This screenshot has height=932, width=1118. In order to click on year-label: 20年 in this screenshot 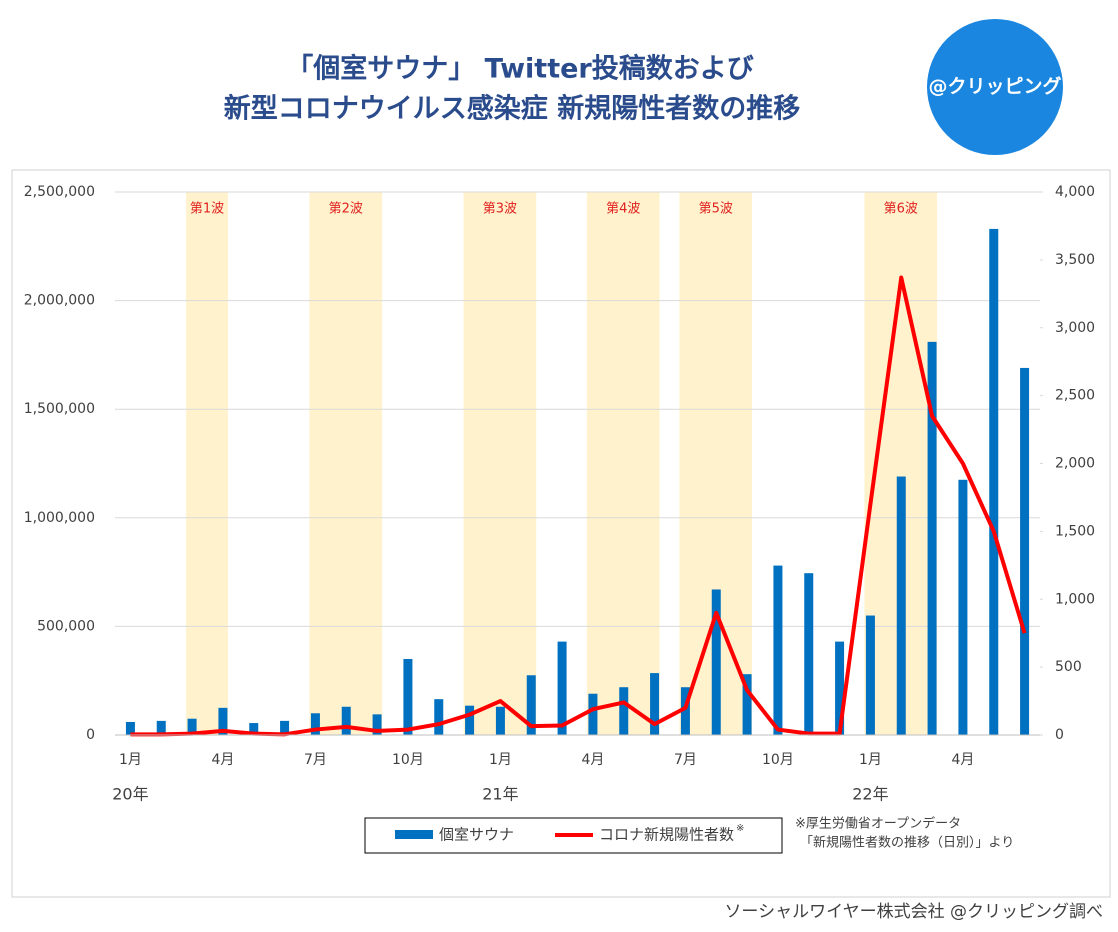, I will do `click(130, 794)`.